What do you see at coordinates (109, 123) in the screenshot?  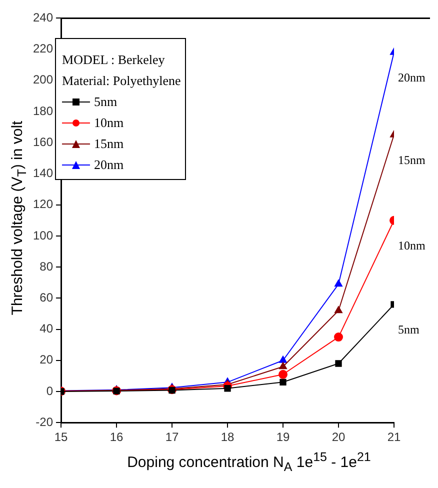 I see `legend-label: 10nm` at bounding box center [109, 123].